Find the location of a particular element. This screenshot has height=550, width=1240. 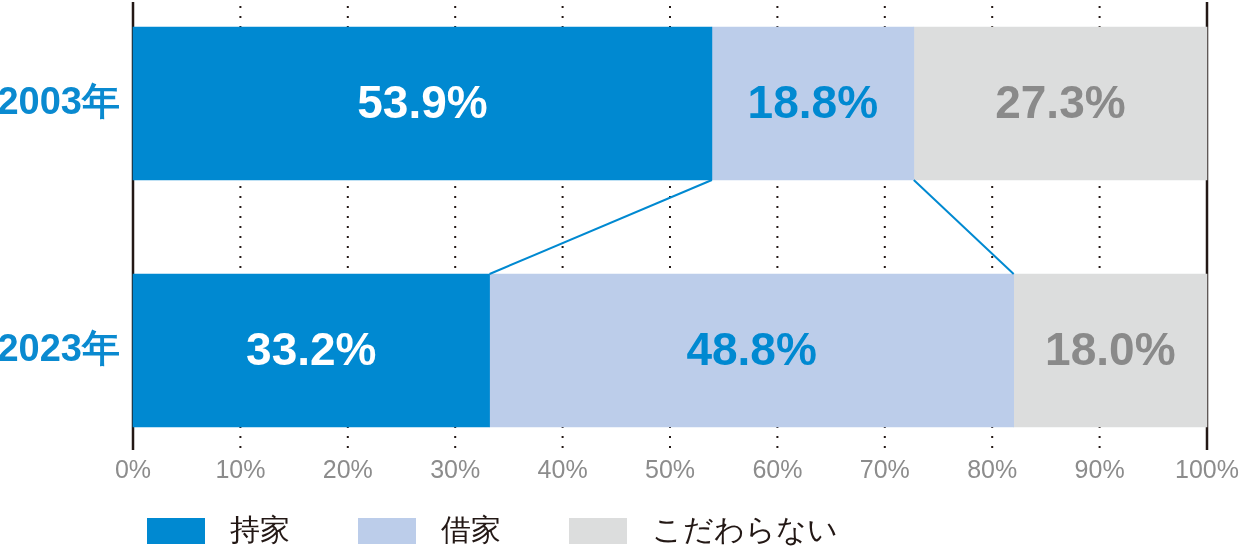

legend-label: 持家 is located at coordinates (260, 530).